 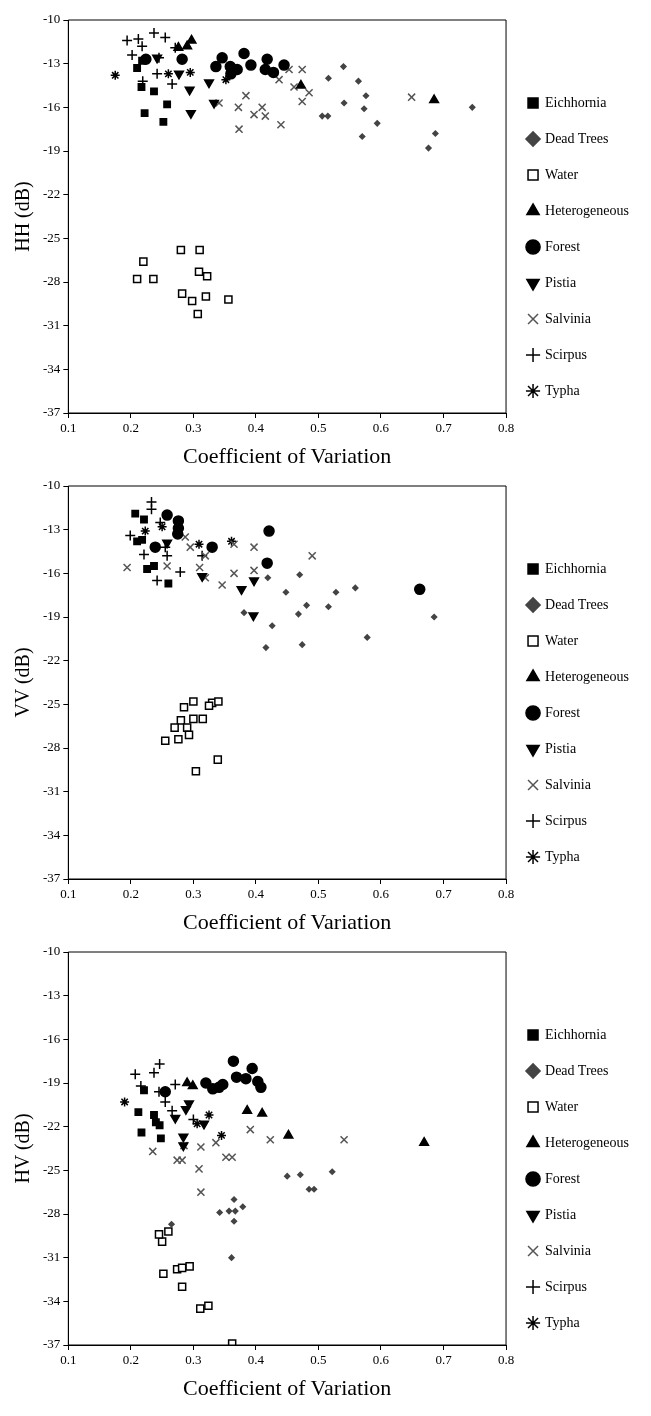 I want to click on y-axis-title: HH (dB), so click(x=23, y=216).